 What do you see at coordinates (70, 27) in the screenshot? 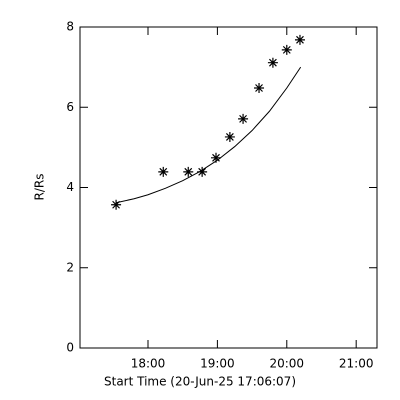
I see `y-tick-label: 8` at bounding box center [70, 27].